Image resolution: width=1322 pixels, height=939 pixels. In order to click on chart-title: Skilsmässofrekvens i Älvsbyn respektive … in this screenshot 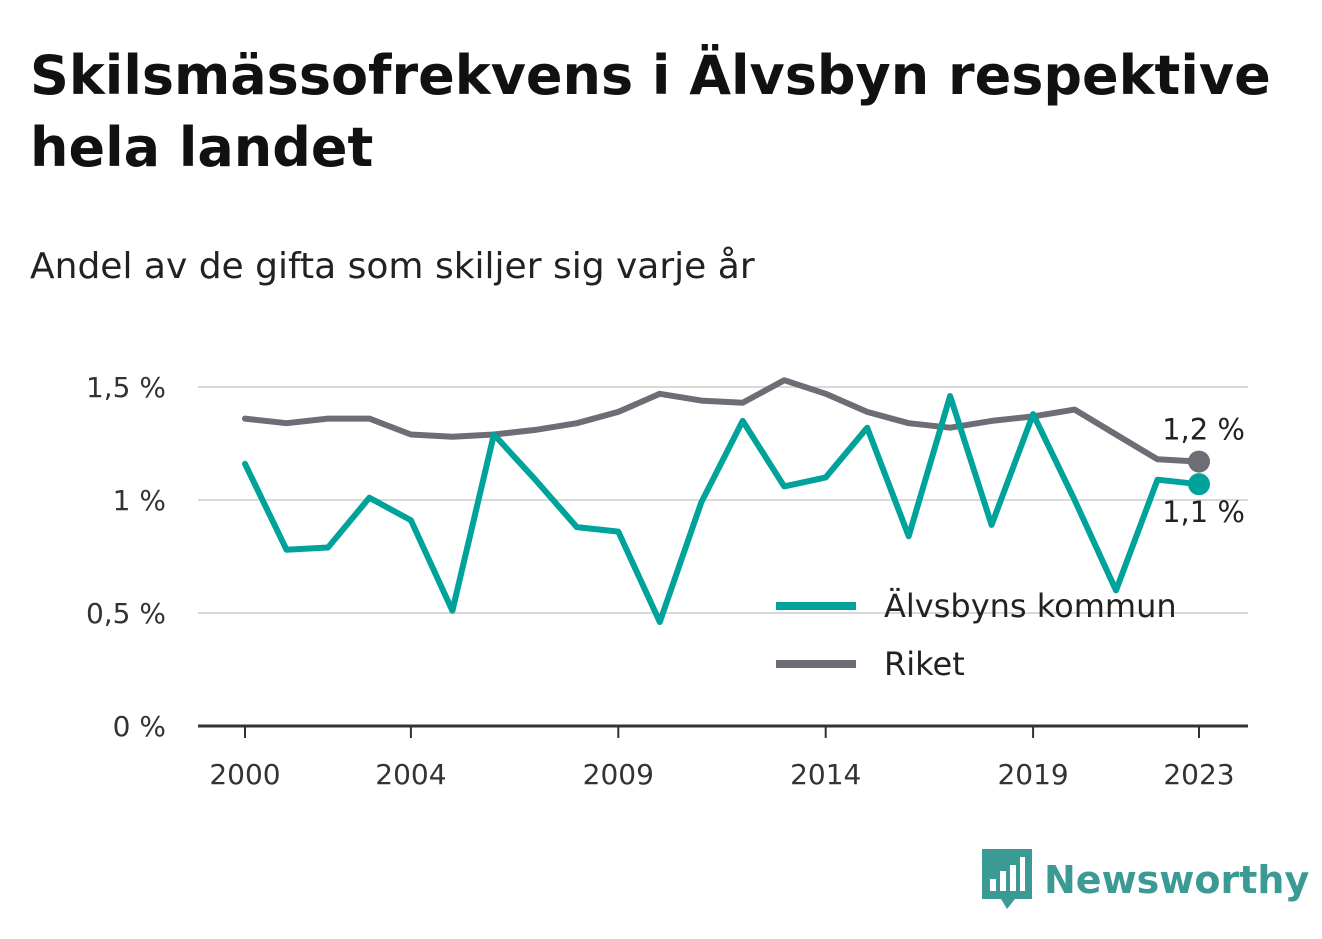, I will do `click(650, 111)`.